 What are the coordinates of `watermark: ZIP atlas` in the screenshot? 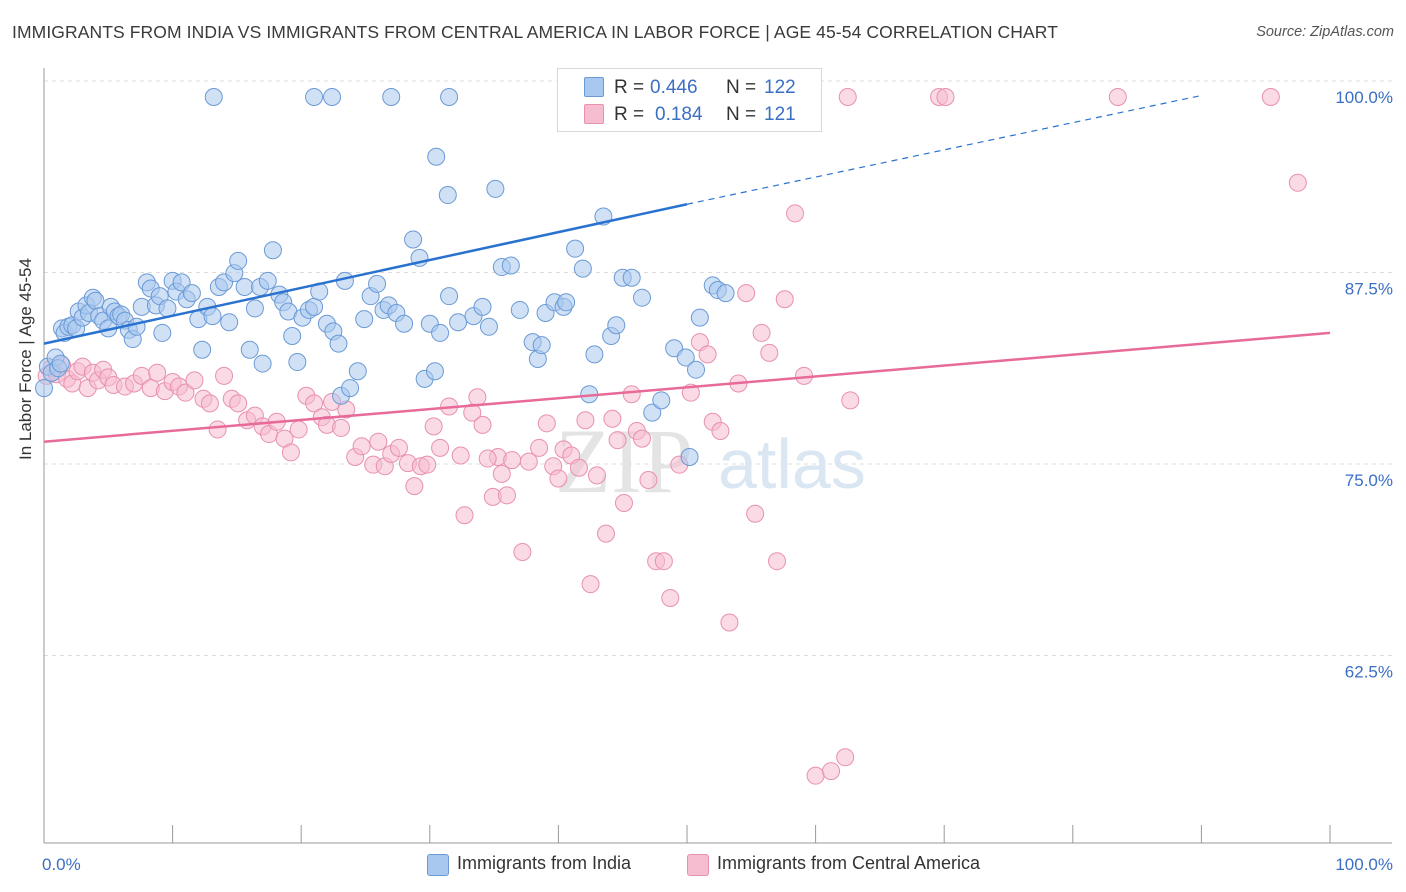 It's located at (710, 461).